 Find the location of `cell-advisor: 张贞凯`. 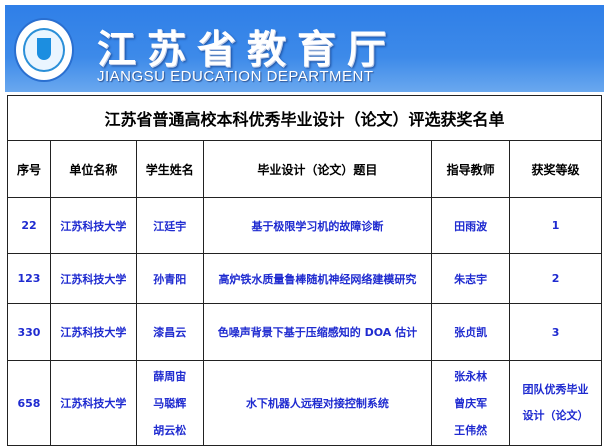

cell-advisor: 张贞凯 is located at coordinates (471, 332).